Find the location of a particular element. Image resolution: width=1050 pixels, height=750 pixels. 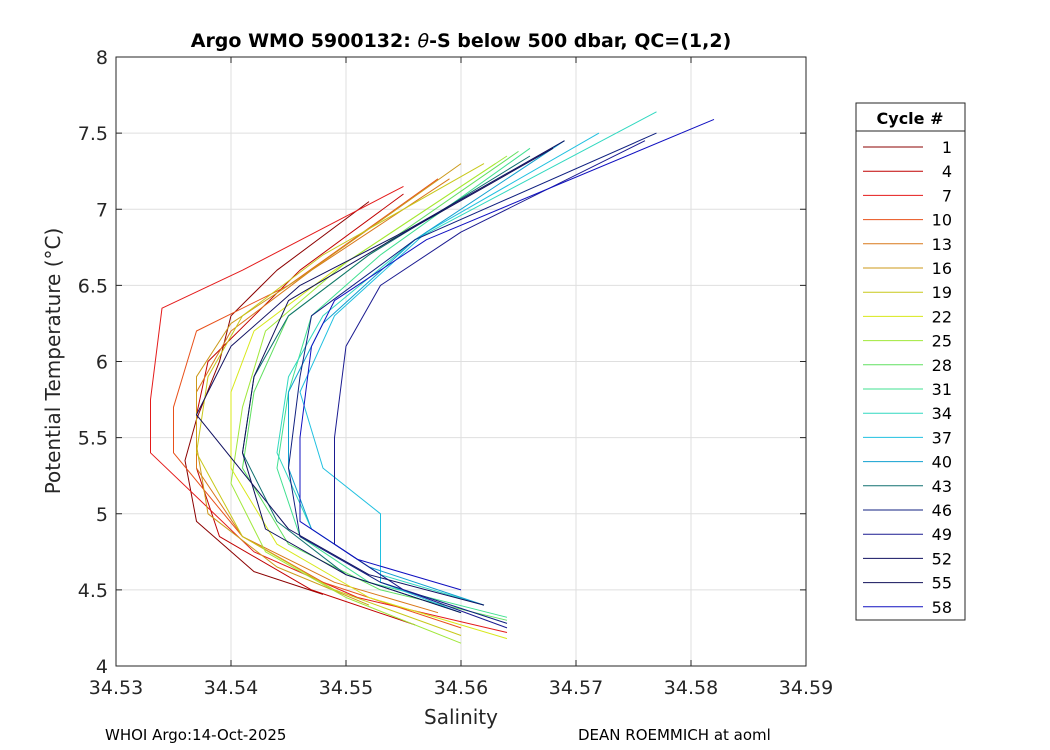

legend-label: 13 is located at coordinates (942, 244).